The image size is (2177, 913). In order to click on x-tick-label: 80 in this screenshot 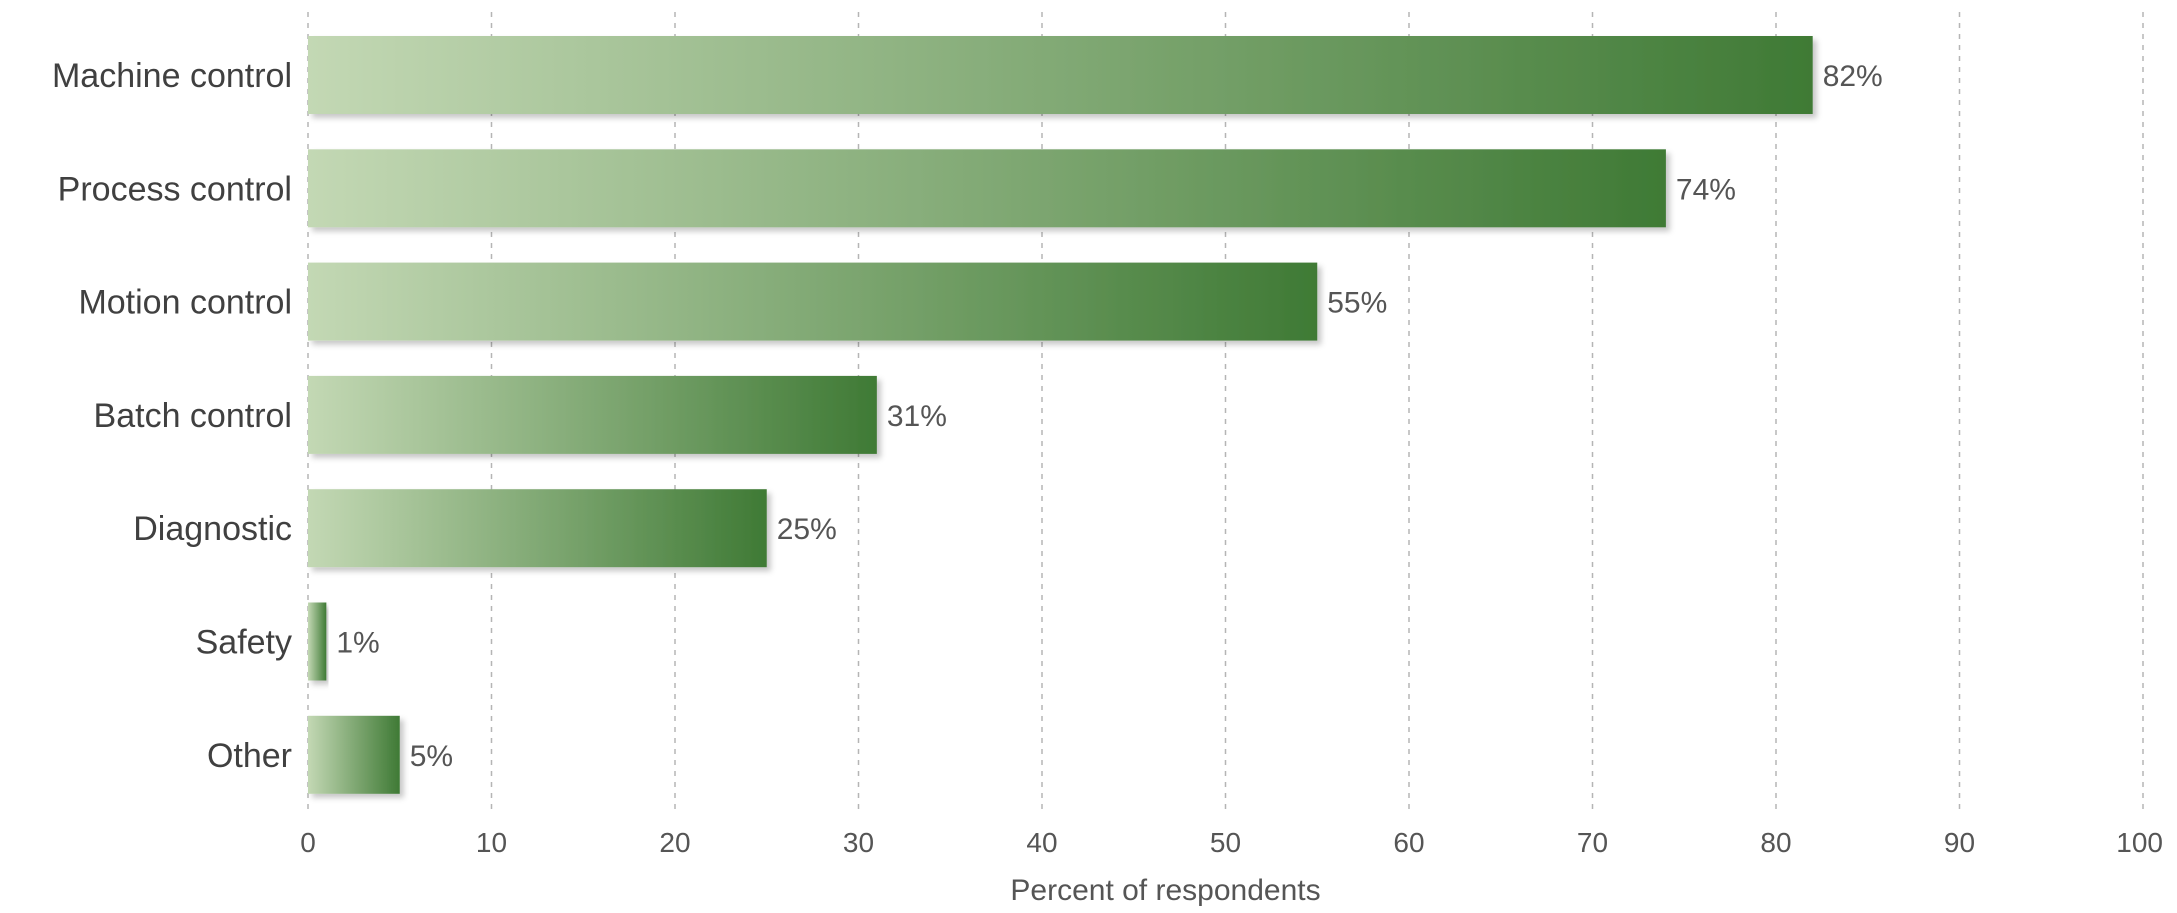, I will do `click(1775, 842)`.